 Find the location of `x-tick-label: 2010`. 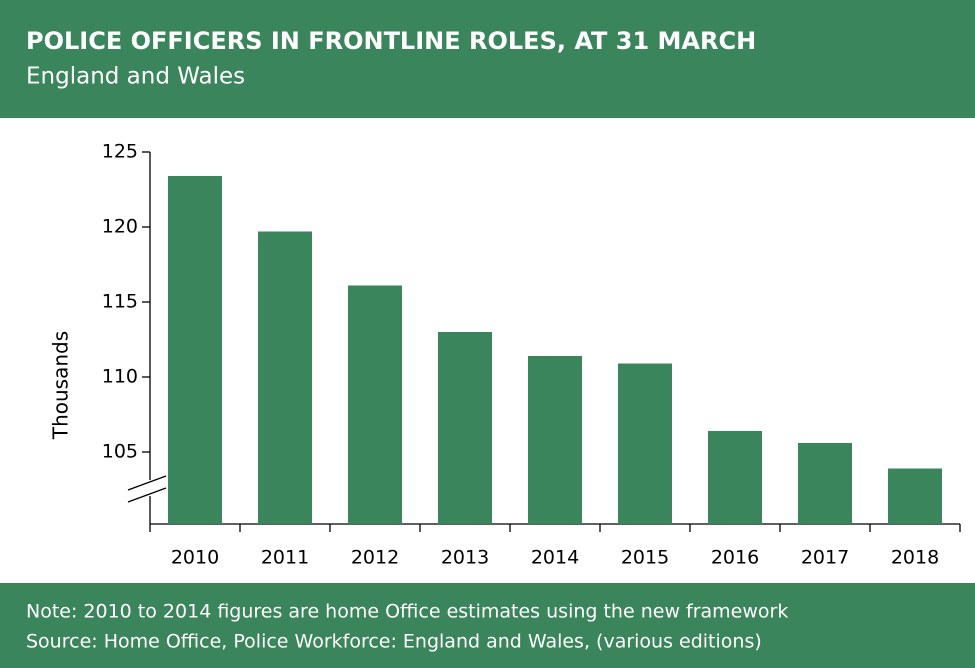

x-tick-label: 2010 is located at coordinates (195, 558).